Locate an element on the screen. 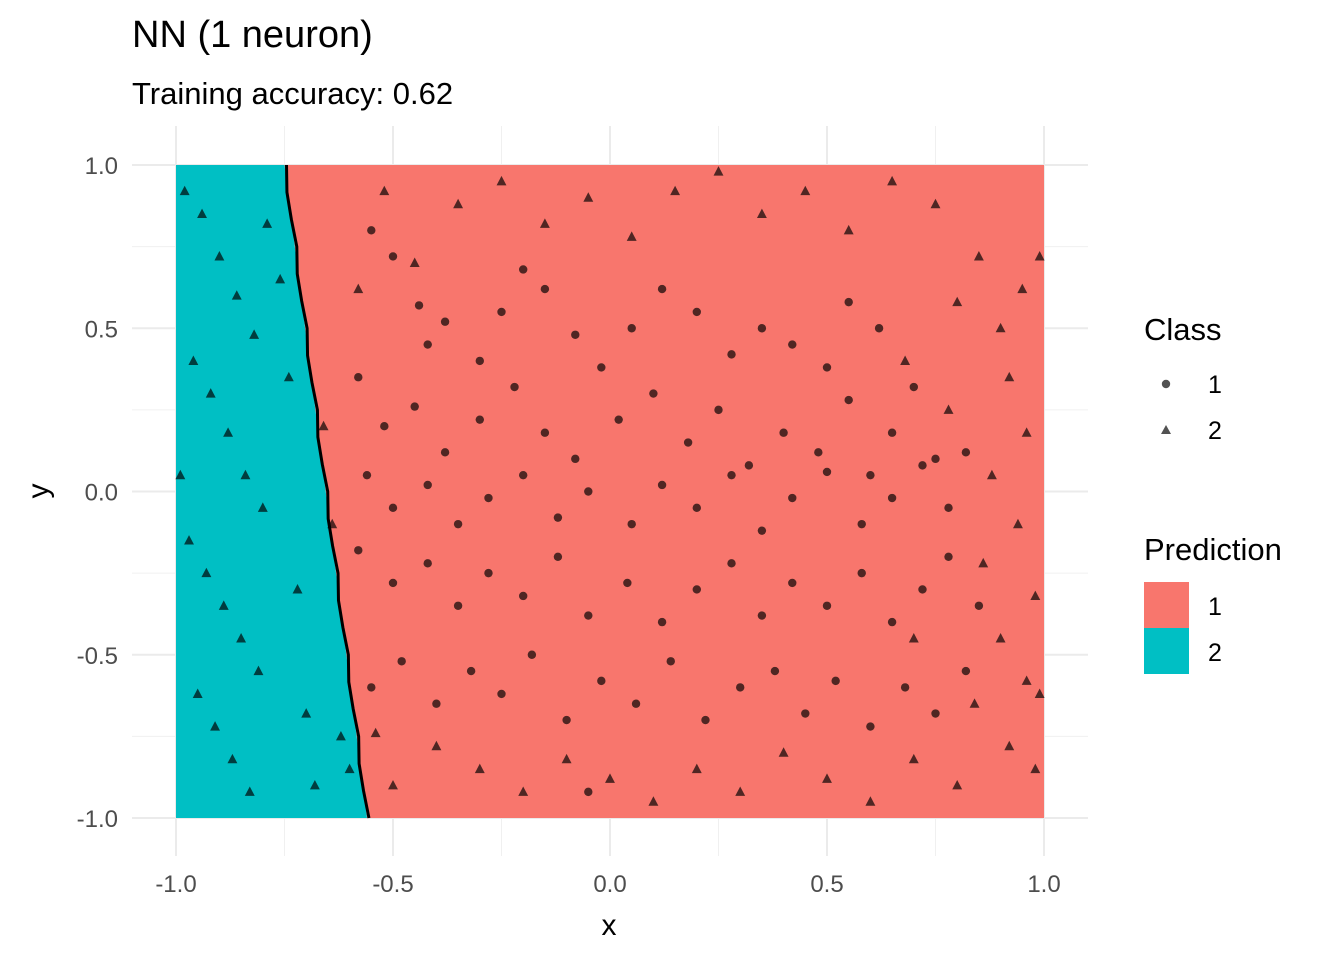 This screenshot has height=960, width=1344. legend-title-prediction: Prediction is located at coordinates (1213, 549).